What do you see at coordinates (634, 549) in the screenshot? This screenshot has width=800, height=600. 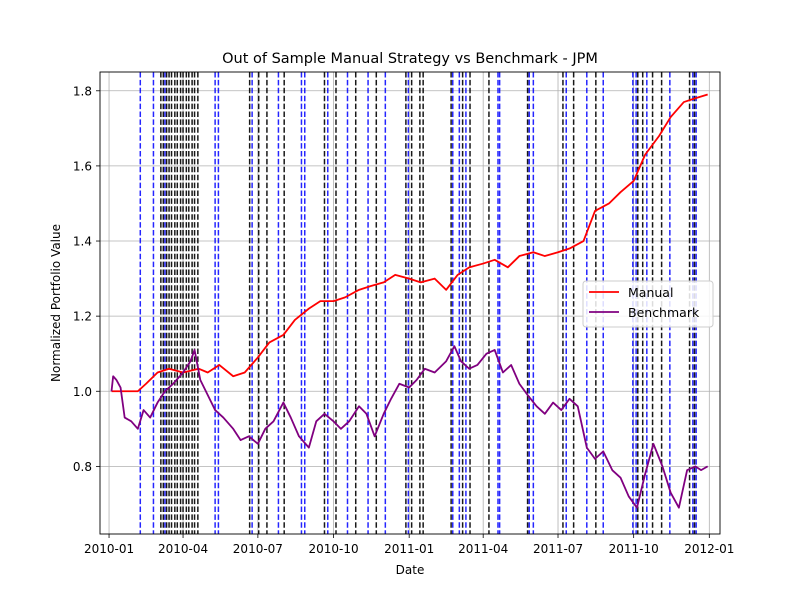 I see `x-tick-label: 2011-10` at bounding box center [634, 549].